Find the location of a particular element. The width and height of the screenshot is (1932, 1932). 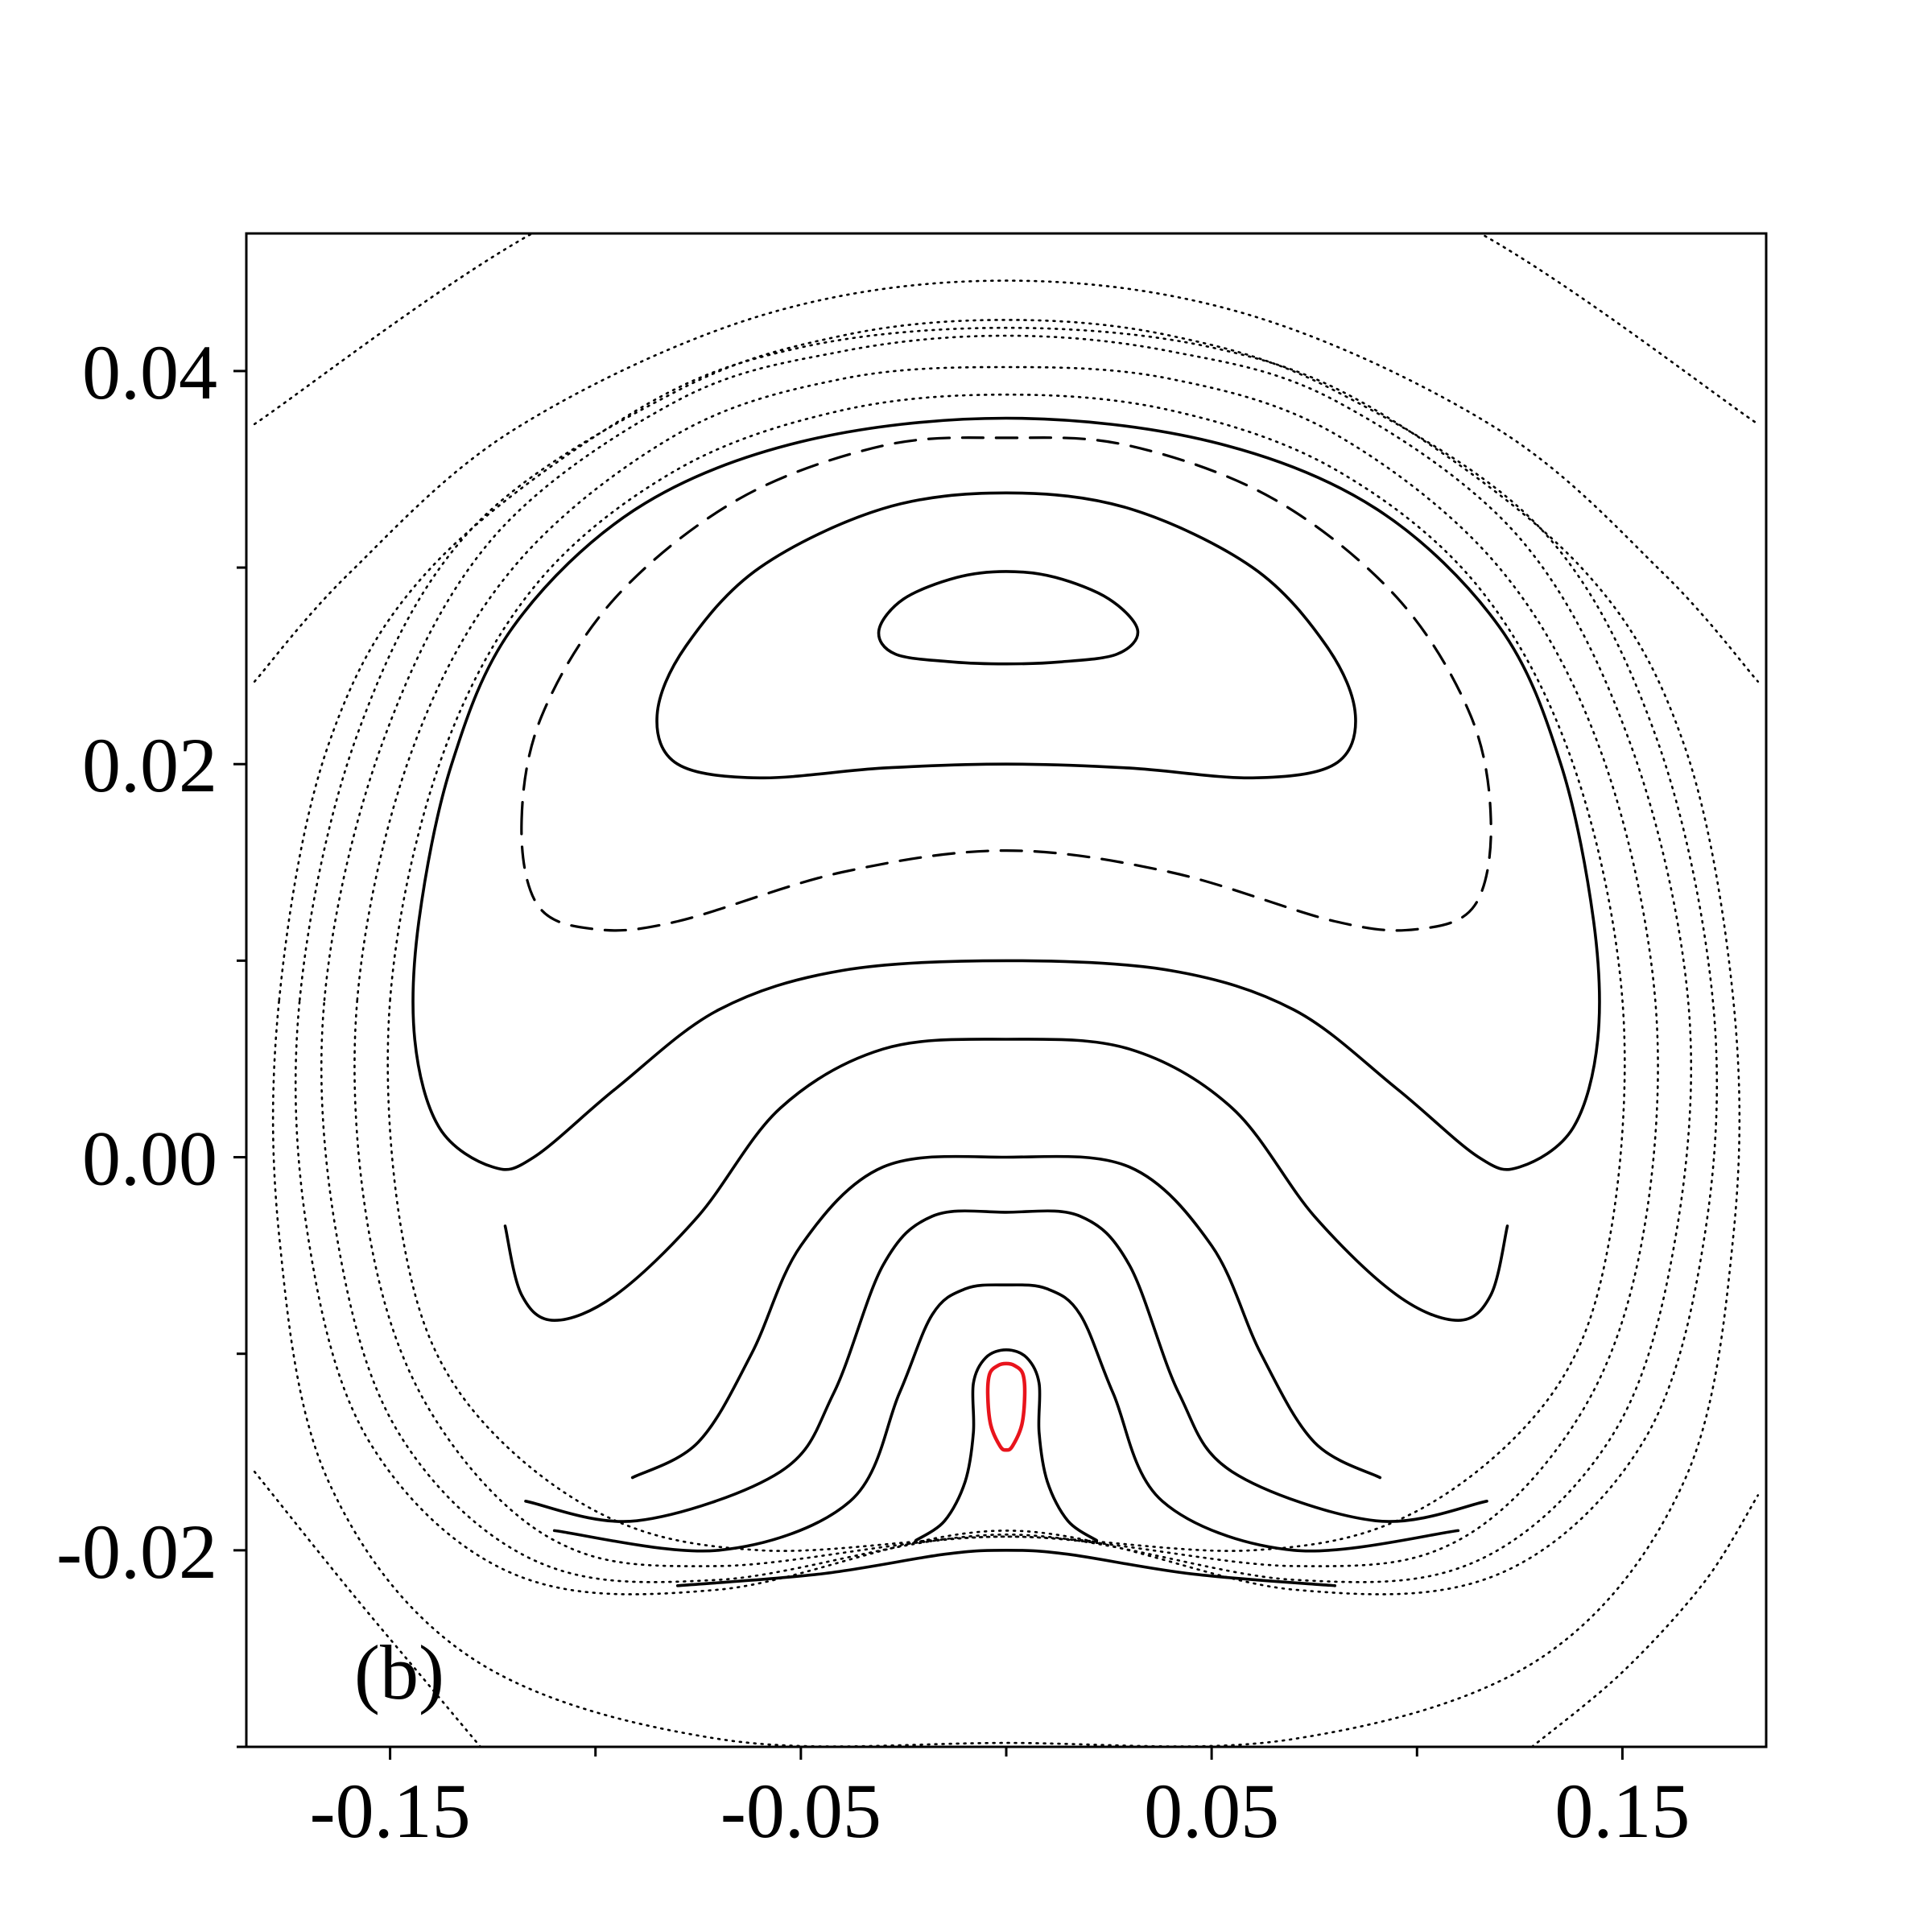

y-tick-label: 0.04 is located at coordinates (149, 372).